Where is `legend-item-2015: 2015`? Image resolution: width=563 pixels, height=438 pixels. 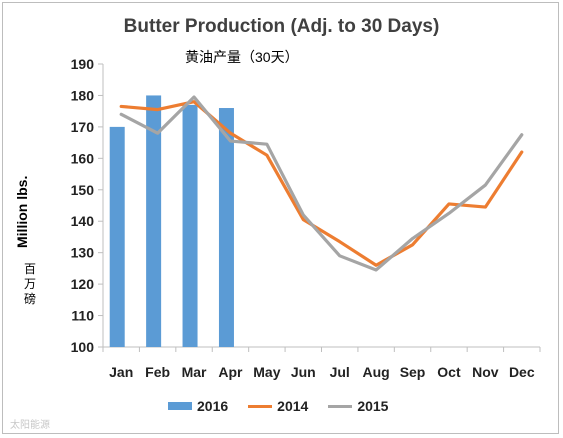 legend-item-2015: 2015 is located at coordinates (358, 406).